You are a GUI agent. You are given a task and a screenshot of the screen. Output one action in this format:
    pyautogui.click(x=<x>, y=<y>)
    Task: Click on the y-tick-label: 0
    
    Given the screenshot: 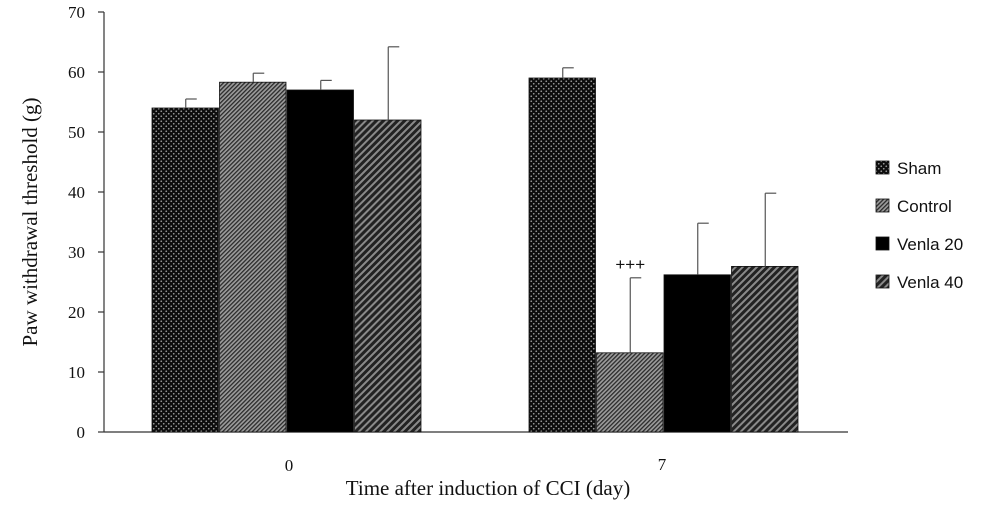 What is the action you would take?
    pyautogui.click(x=81, y=432)
    